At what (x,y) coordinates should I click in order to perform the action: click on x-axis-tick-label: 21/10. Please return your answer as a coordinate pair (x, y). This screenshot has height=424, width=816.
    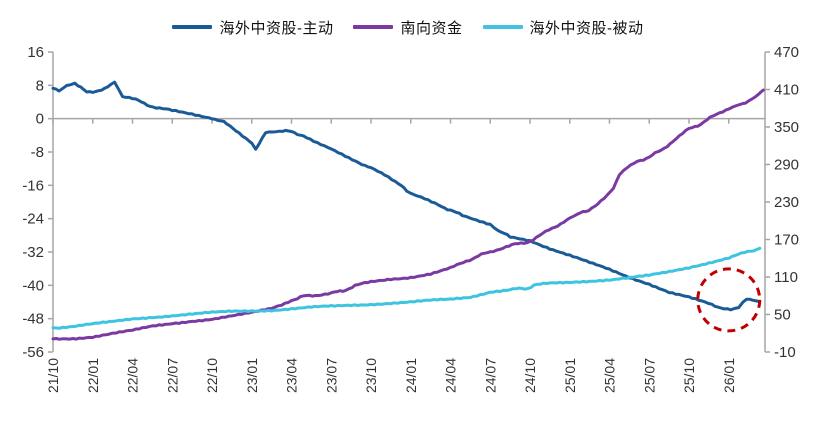
    Looking at the image, I should click on (53, 375).